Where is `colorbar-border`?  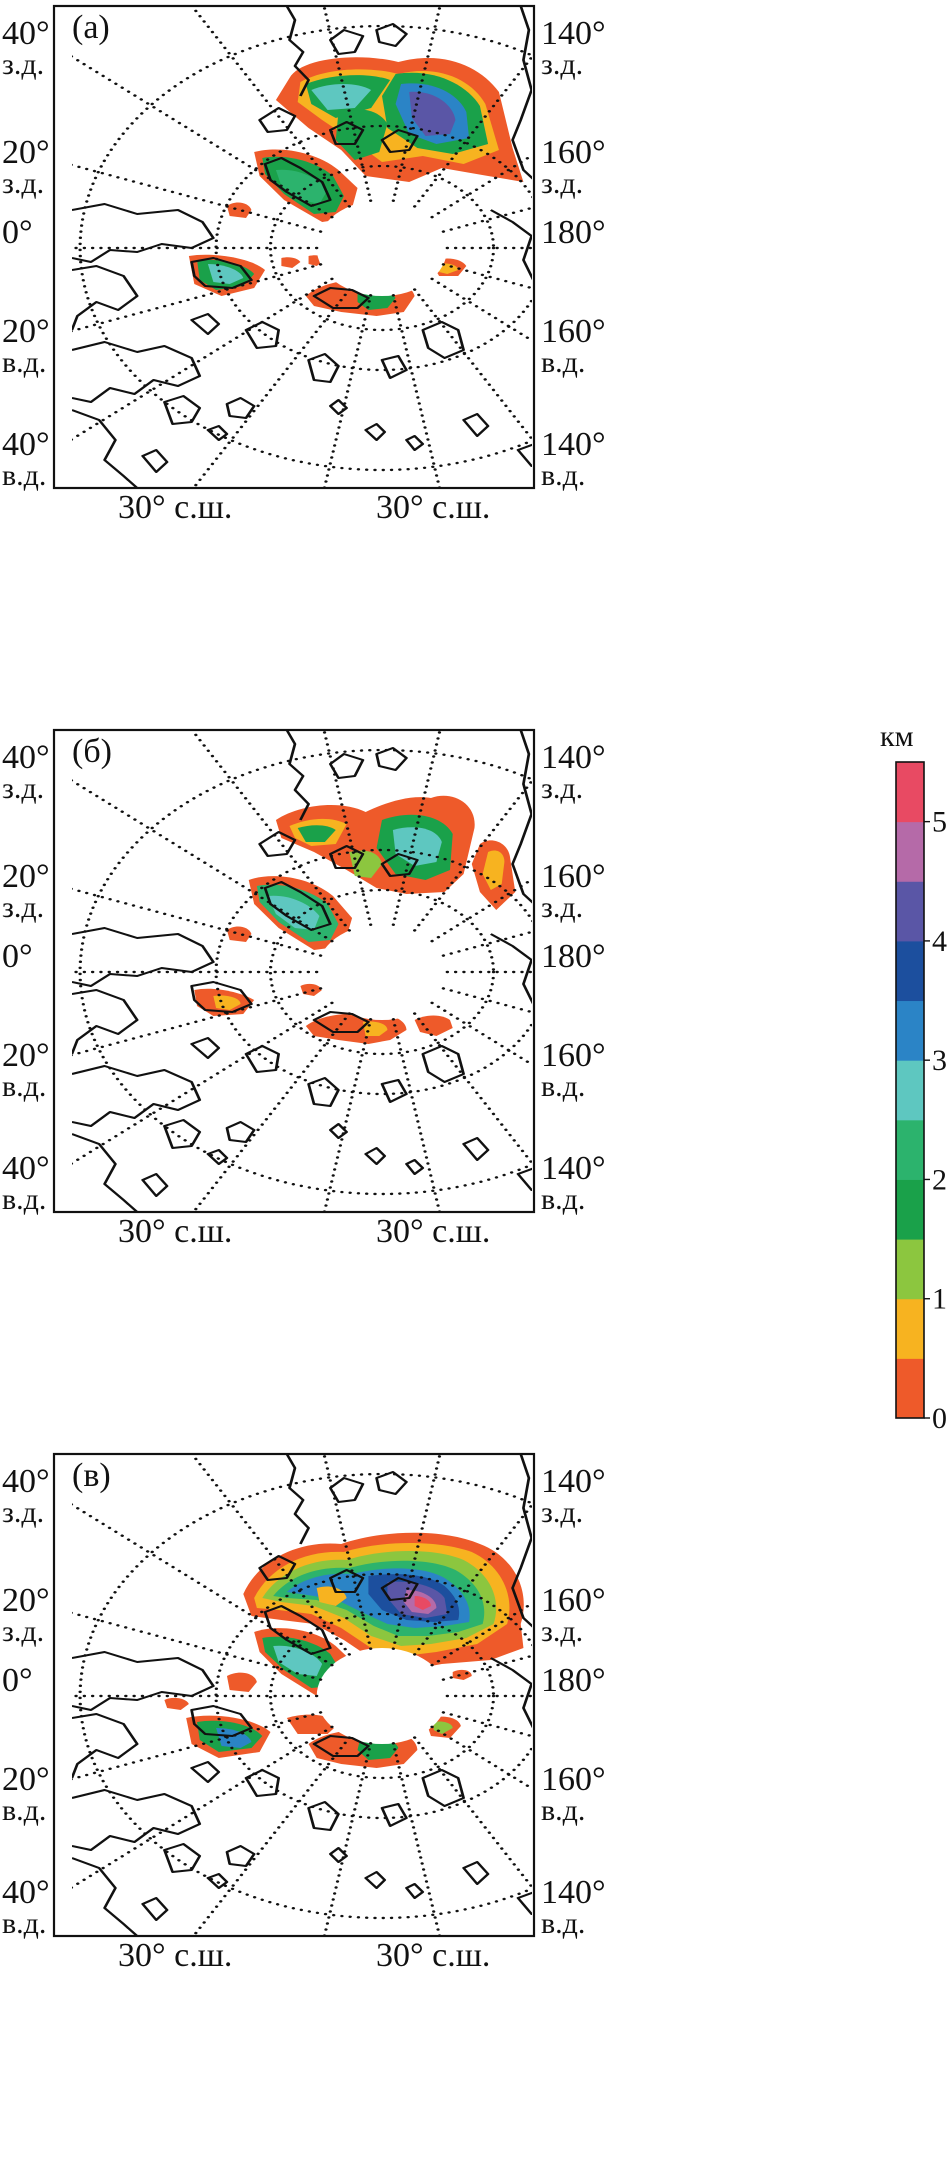
colorbar-border is located at coordinates (910, 1090).